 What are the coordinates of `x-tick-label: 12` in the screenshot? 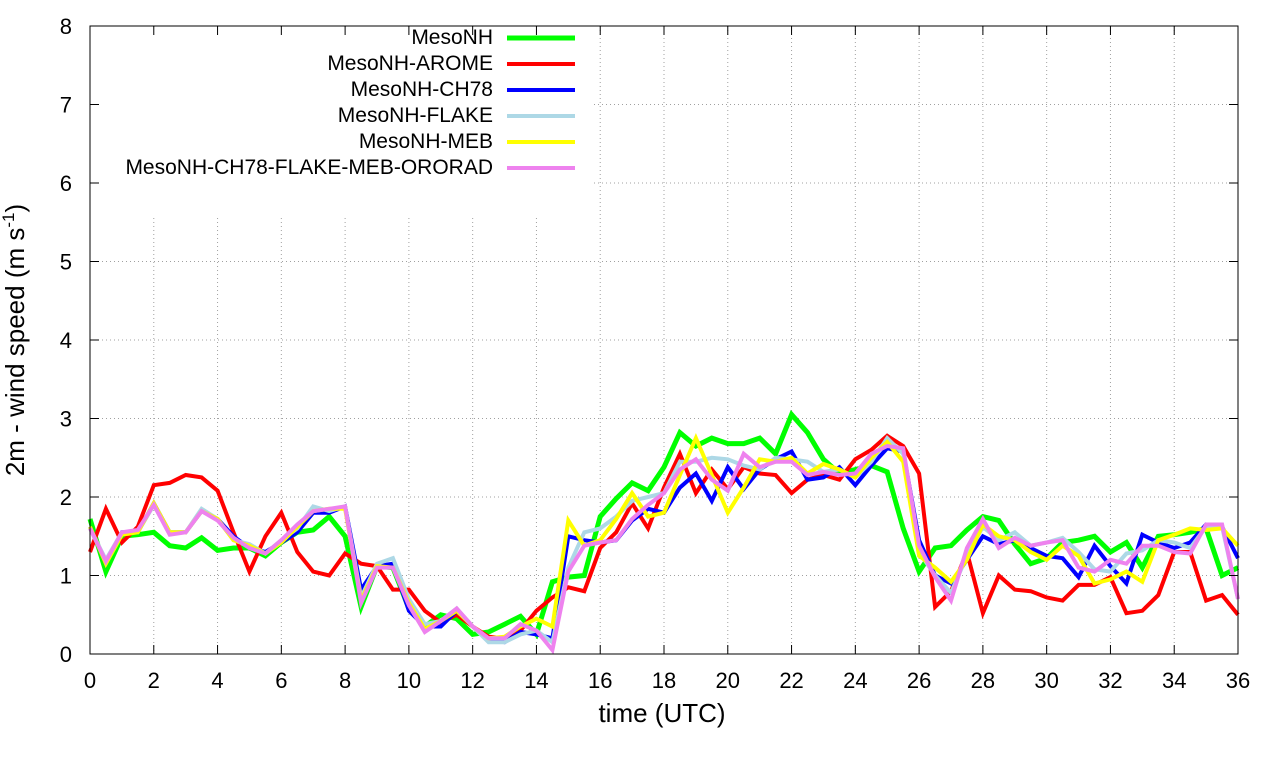 It's located at (472, 680).